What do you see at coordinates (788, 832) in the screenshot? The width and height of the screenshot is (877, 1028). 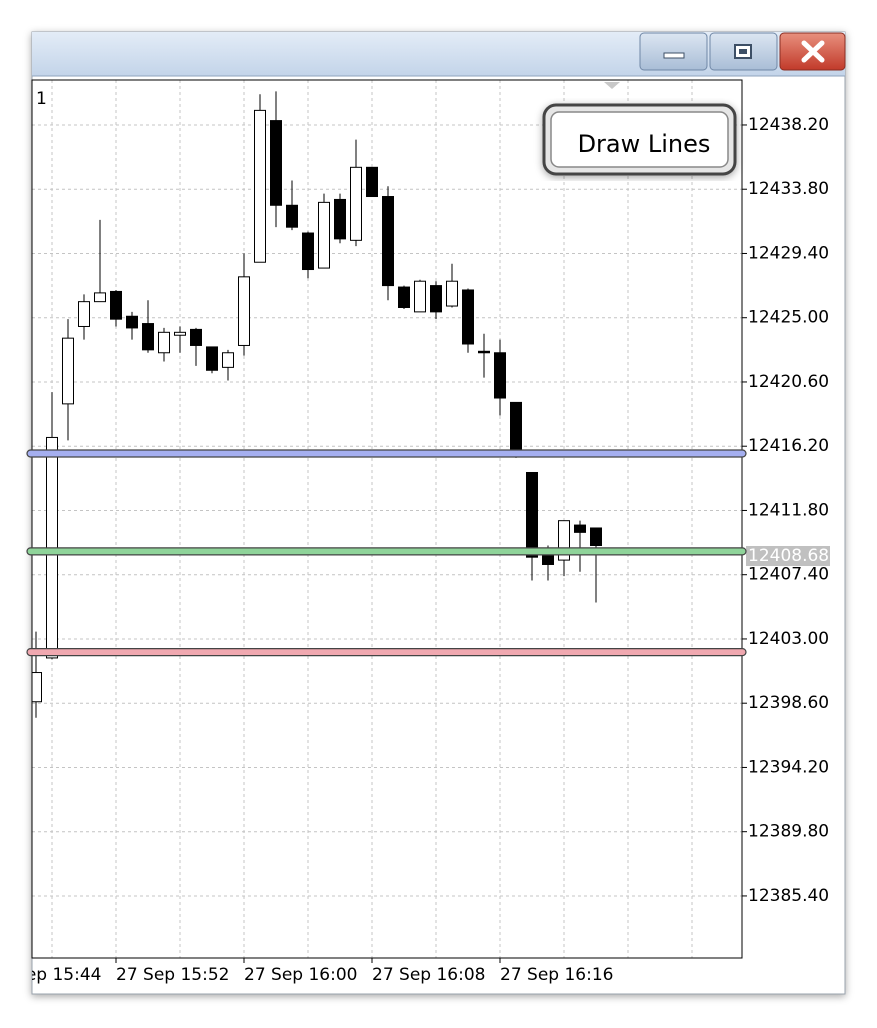 I see `y-tick-label: 12389.80` at bounding box center [788, 832].